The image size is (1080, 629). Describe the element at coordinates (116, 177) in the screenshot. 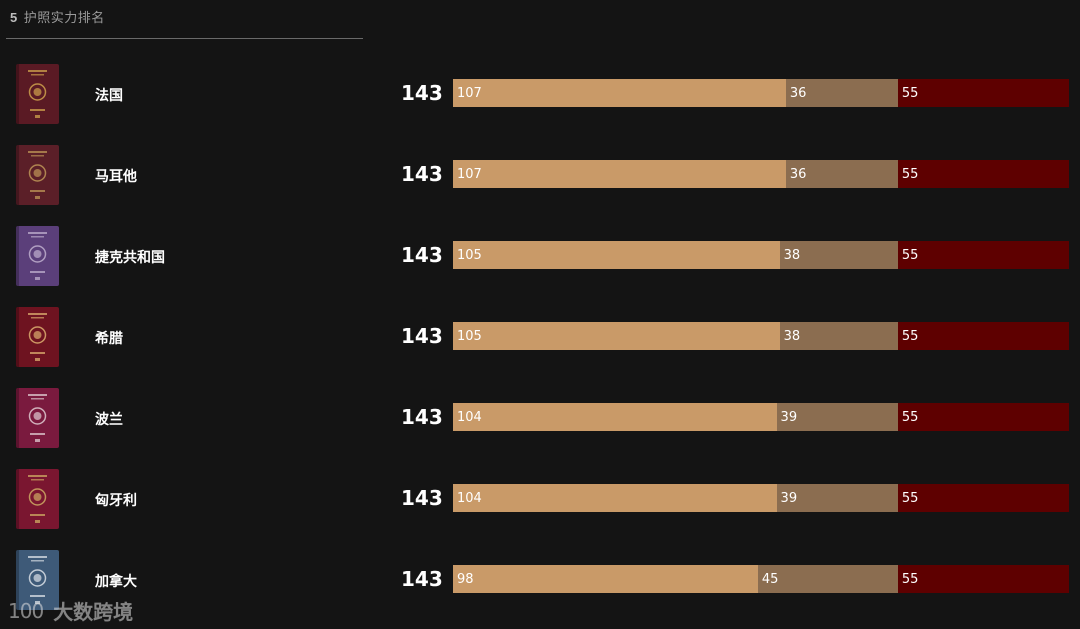

I see `country-name: 马耳他` at that location.